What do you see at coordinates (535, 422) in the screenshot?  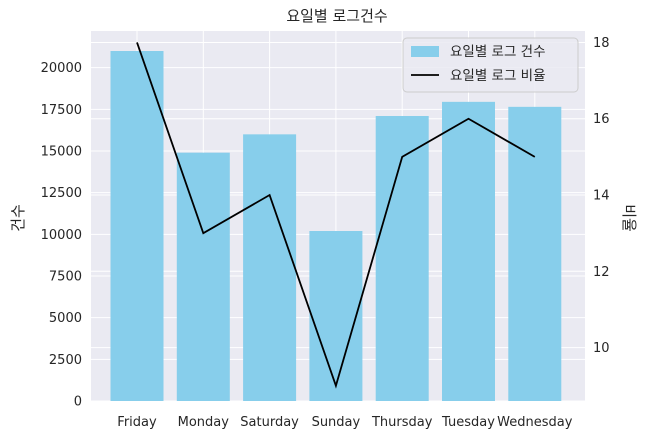 I see `x-tick-label: Wednesday` at bounding box center [535, 422].